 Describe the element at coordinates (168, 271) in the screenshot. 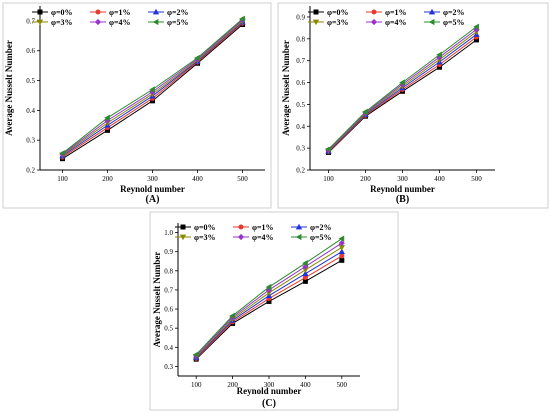

I see `y-tick-label: 0.8` at that location.